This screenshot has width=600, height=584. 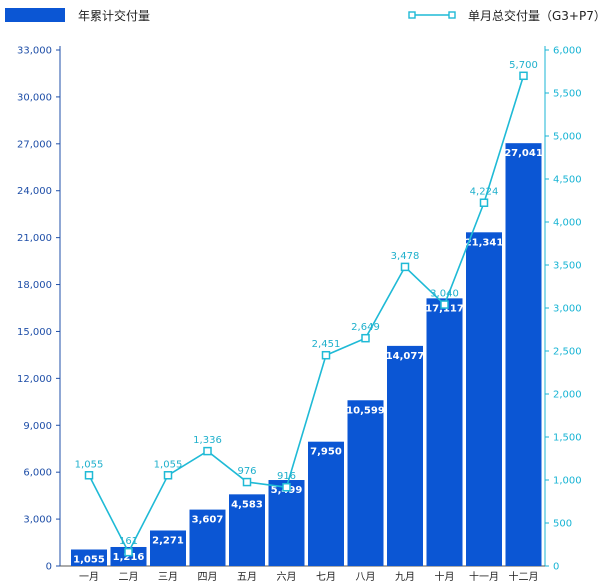 I want to click on right-axis-tick-label: 3,500, so click(x=567, y=266).